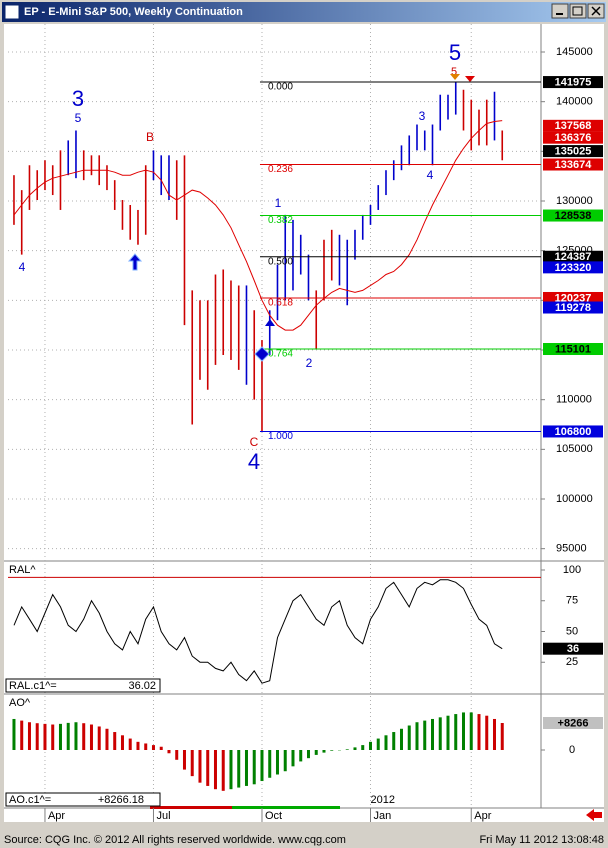 The height and width of the screenshot is (848, 608). I want to click on fib-label: 0.764, so click(280, 354).